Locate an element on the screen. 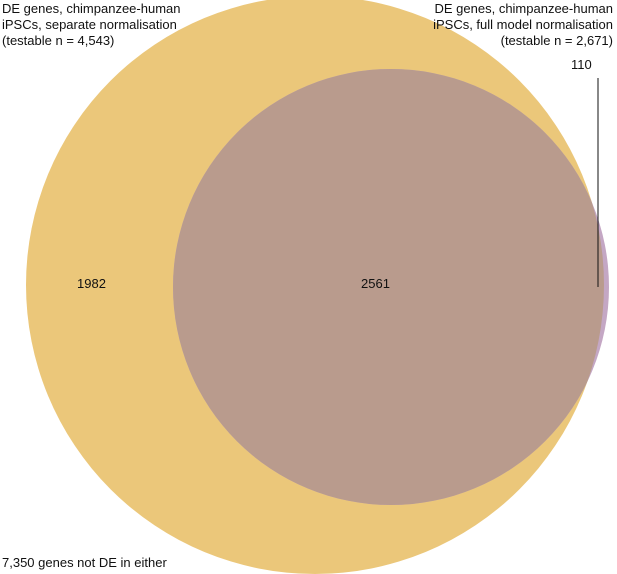 The width and height of the screenshot is (617, 574). set-a-label-line: iPSCs, separate normalisation is located at coordinates (89, 24).